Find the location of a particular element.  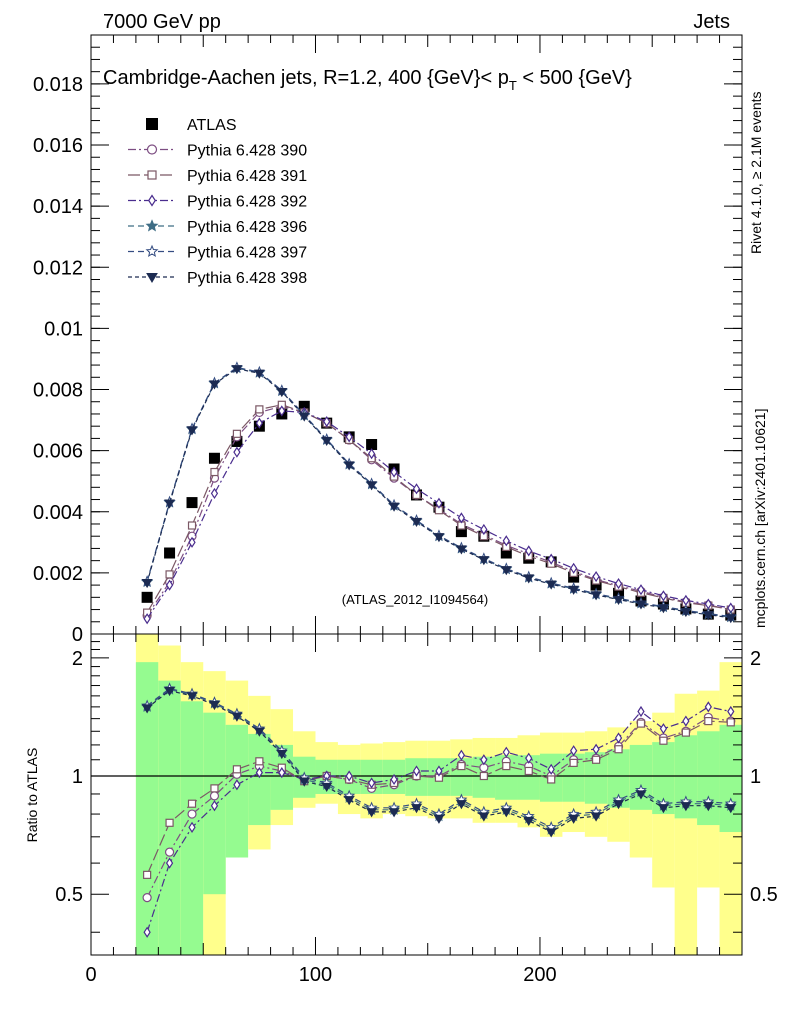

ratio-ytick-label-right: 2 is located at coordinates (755, 659).